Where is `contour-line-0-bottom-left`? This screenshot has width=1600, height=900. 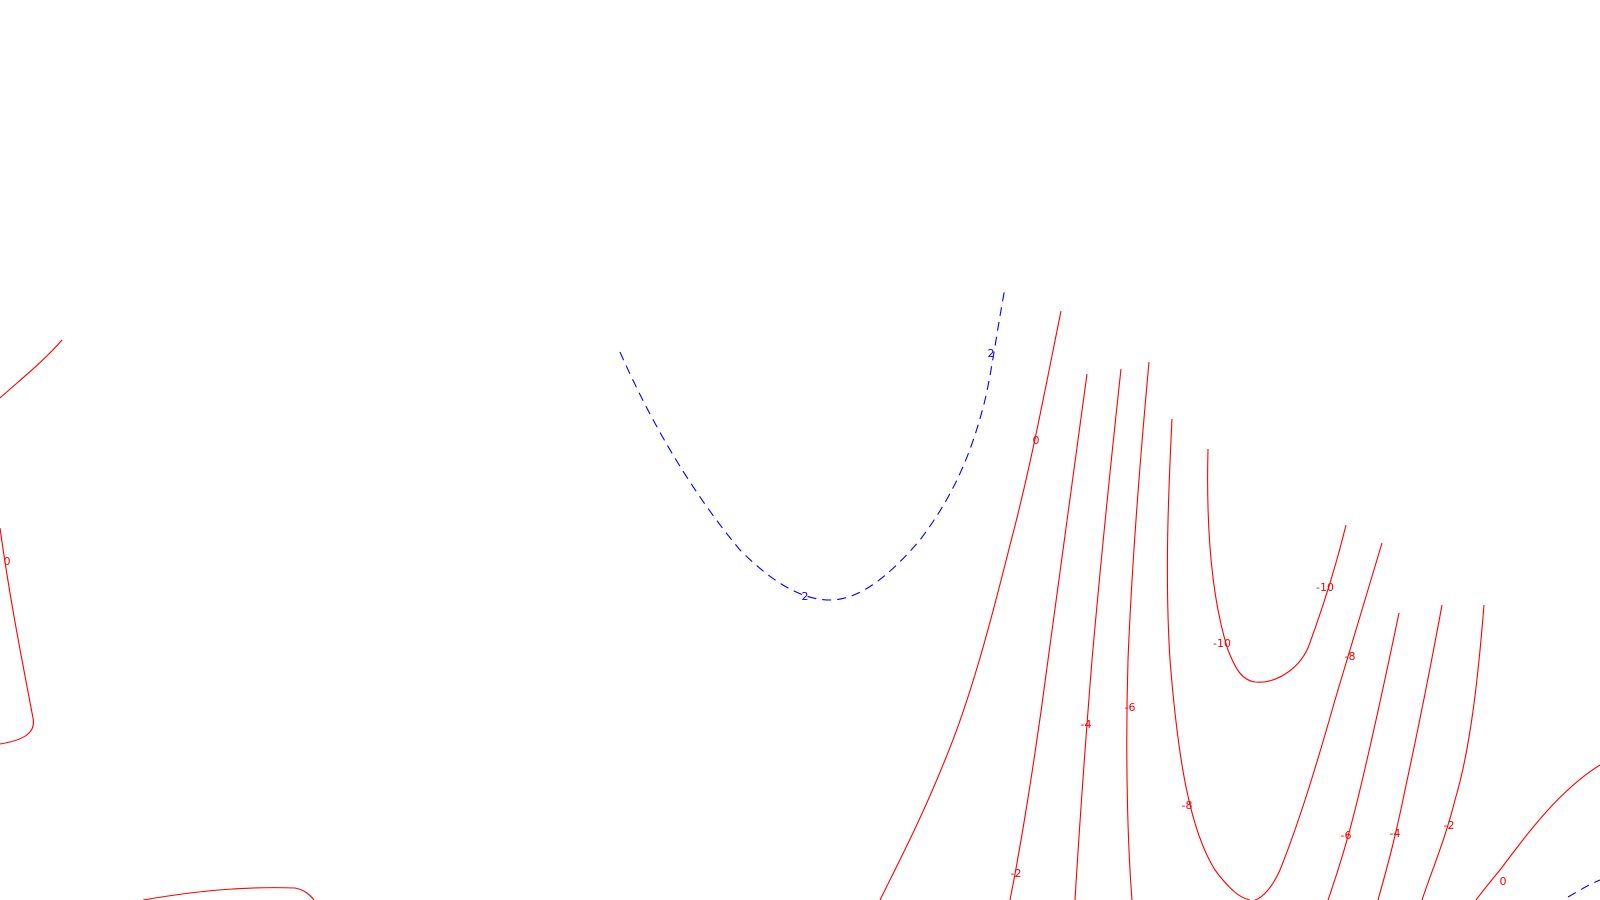 contour-line-0-bottom-left is located at coordinates (228, 893).